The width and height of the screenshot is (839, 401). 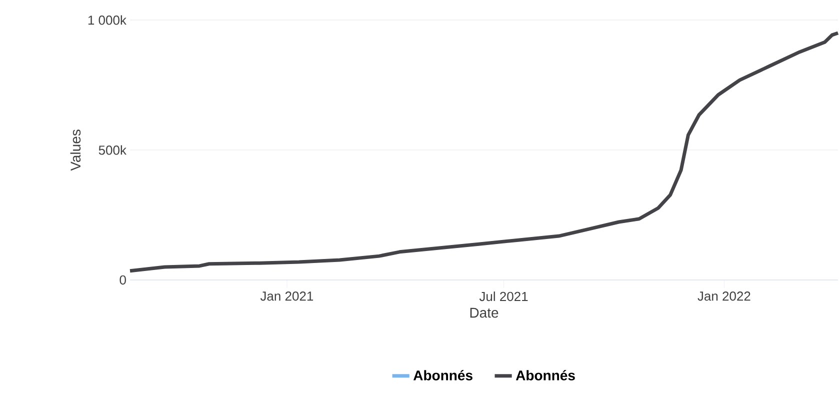 What do you see at coordinates (484, 313) in the screenshot?
I see `x-axis-title: Date` at bounding box center [484, 313].